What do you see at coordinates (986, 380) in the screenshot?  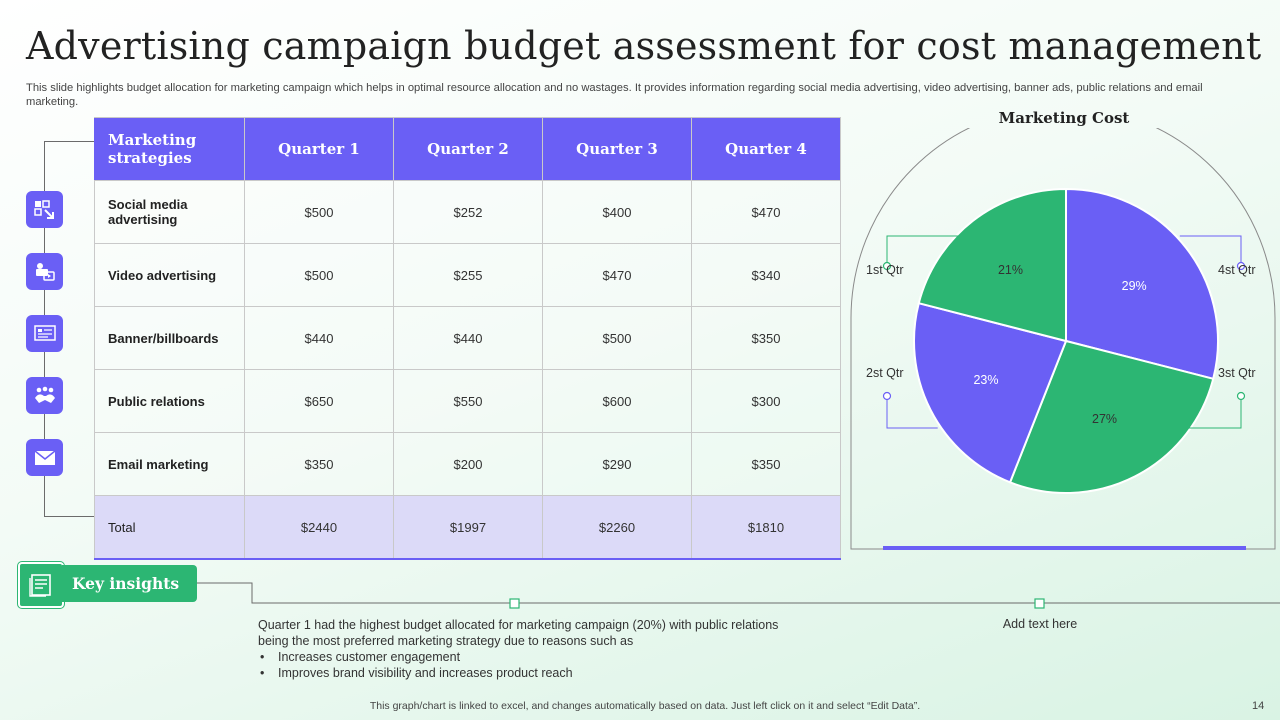 I see `pie-value-label: 23%` at bounding box center [986, 380].